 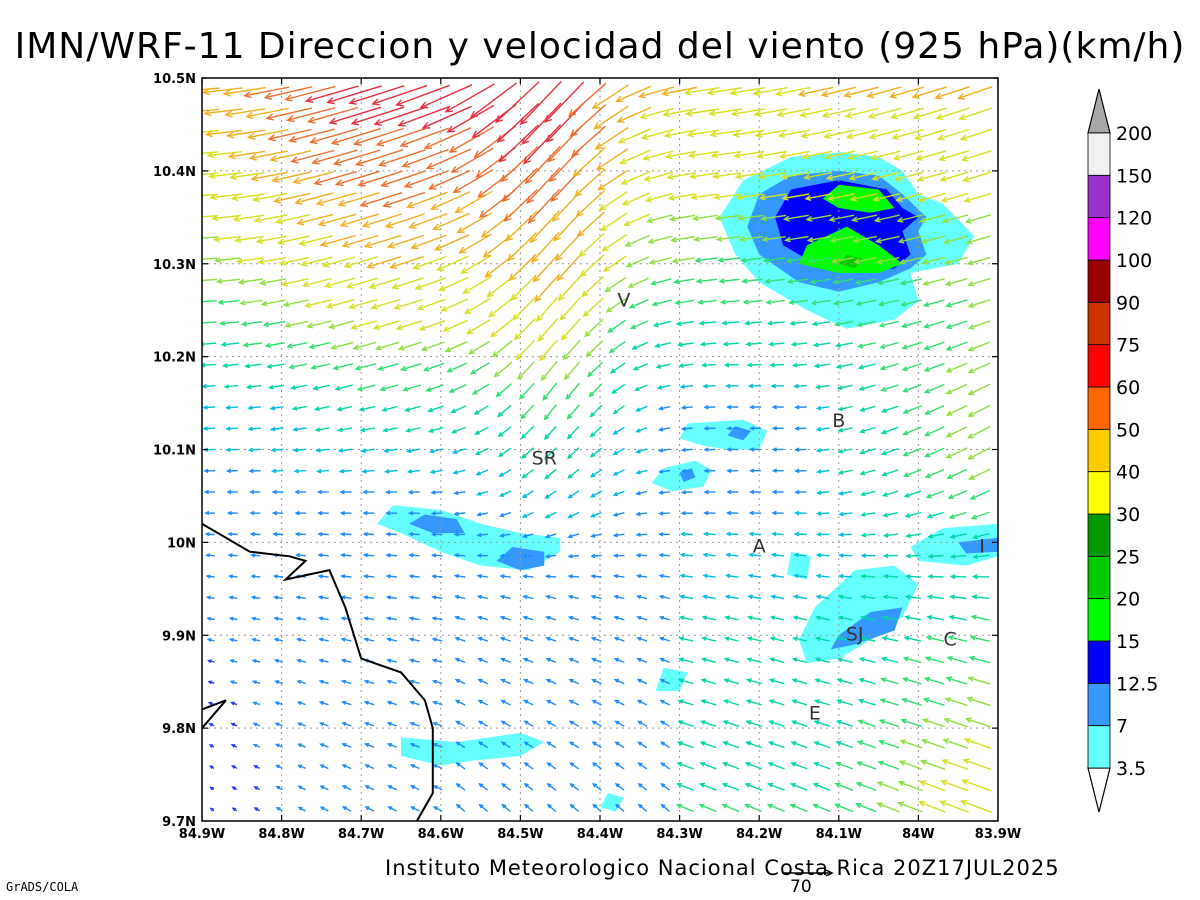 What do you see at coordinates (1099, 535) in the screenshot?
I see `colorbar-swatch` at bounding box center [1099, 535].